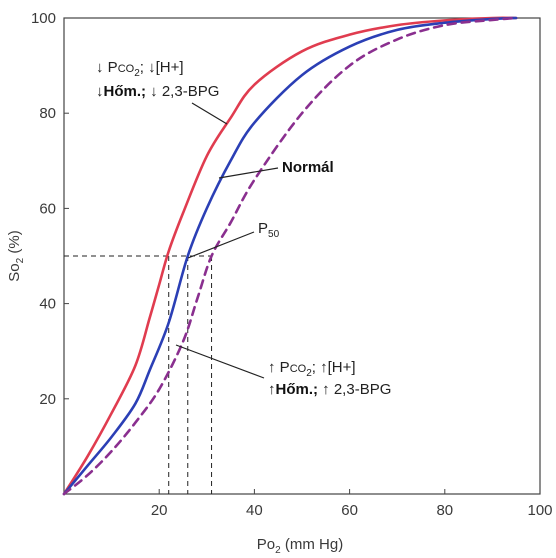  Describe the element at coordinates (138, 374) in the screenshot. I see `p50-guides` at that location.